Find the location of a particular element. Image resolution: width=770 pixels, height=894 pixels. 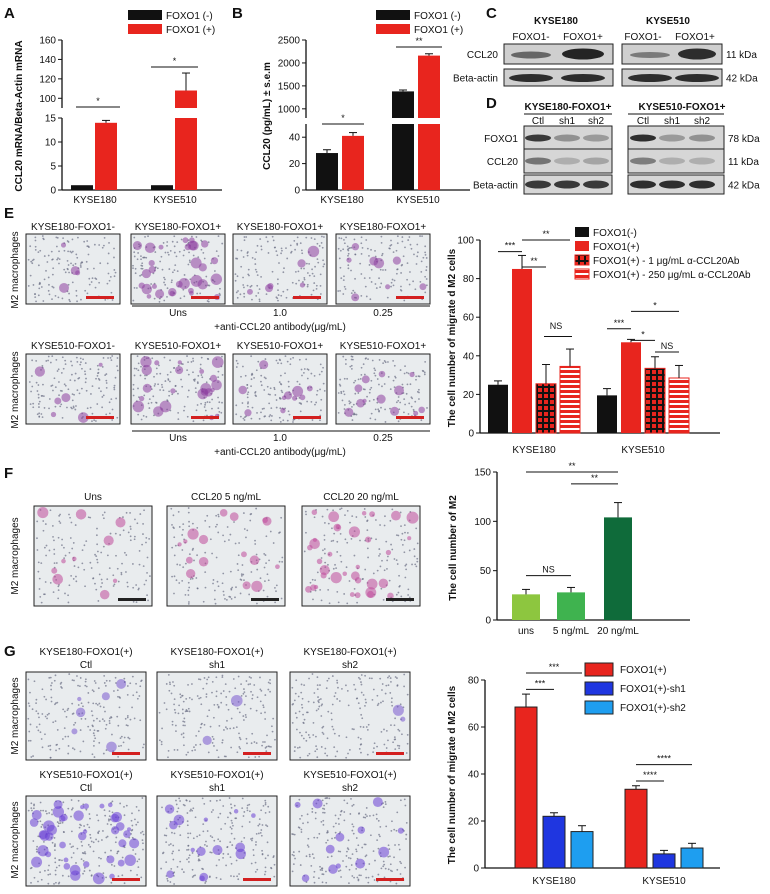

legend-swatch is located at coordinates (582, 232).